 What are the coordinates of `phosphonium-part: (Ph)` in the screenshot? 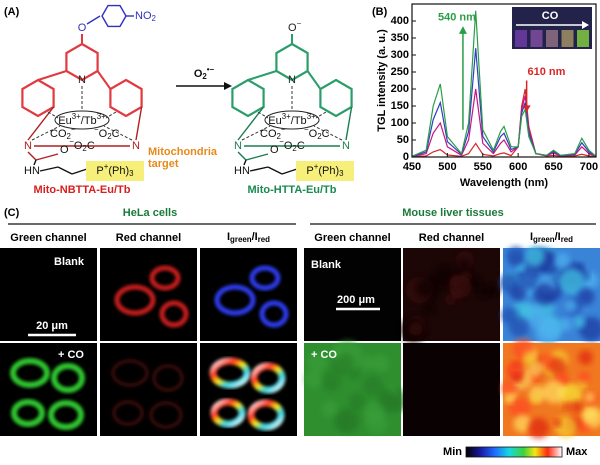 It's located at (328, 171).